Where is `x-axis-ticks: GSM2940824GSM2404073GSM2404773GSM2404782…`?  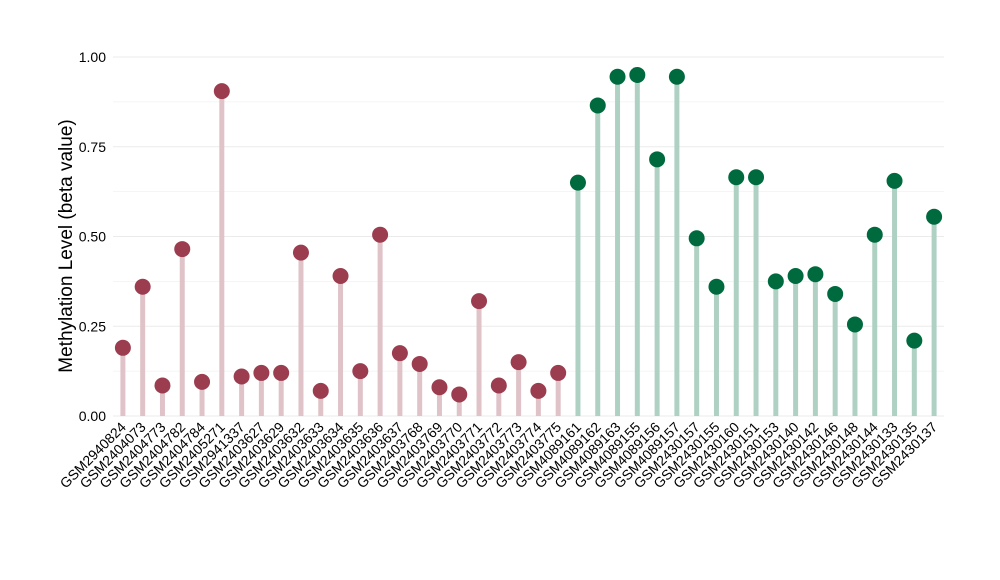 x-axis-ticks: GSM2940824GSM2404073GSM2404773GSM2404782… is located at coordinates (499, 455).